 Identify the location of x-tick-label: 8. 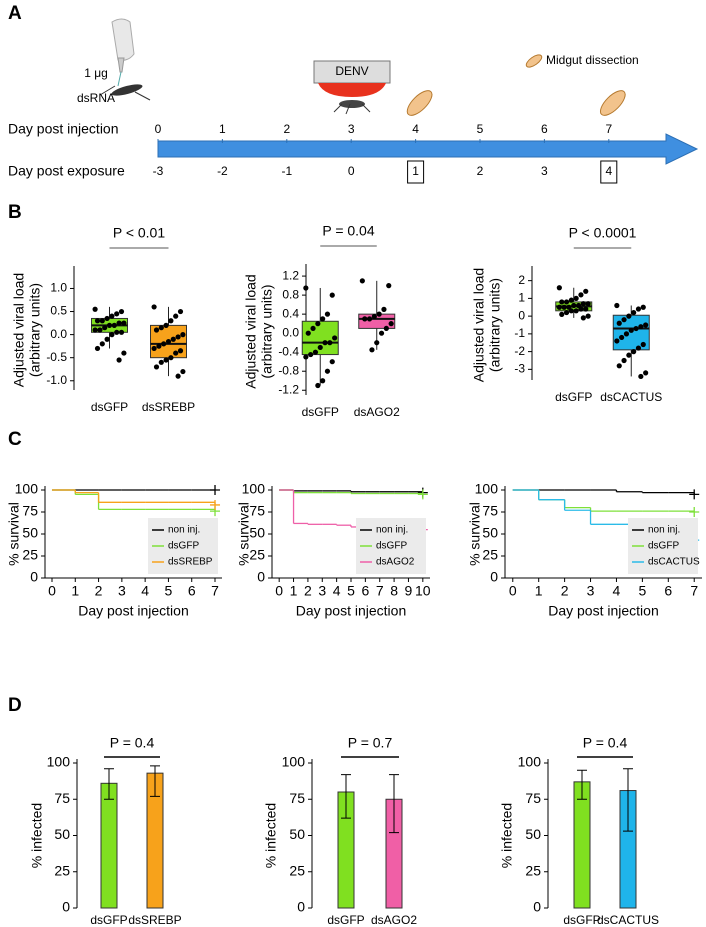
(394, 591).